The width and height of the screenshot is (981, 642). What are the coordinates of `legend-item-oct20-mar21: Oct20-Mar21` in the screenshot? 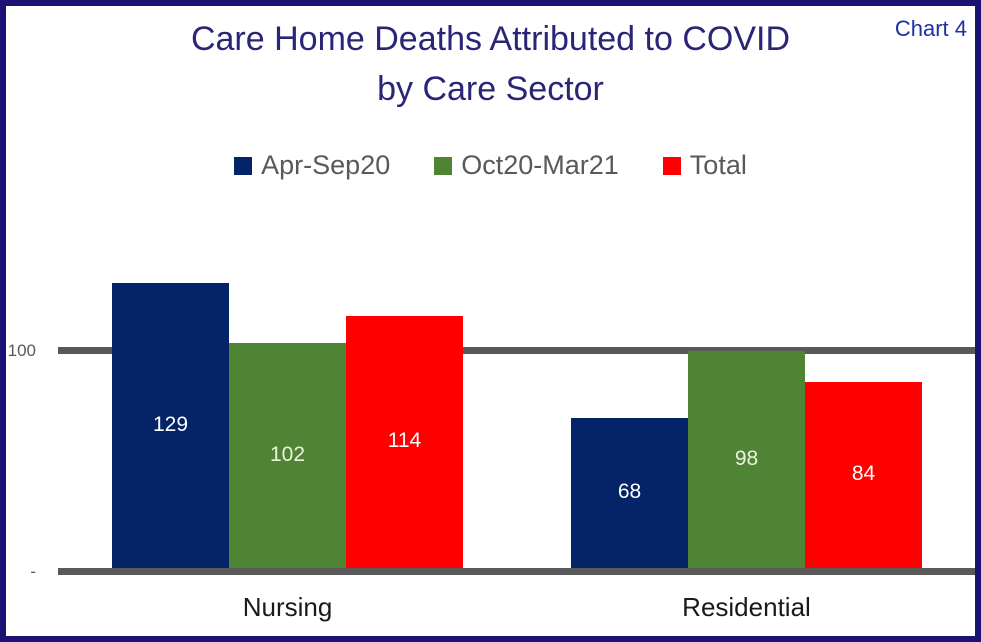 It's located at (526, 165).